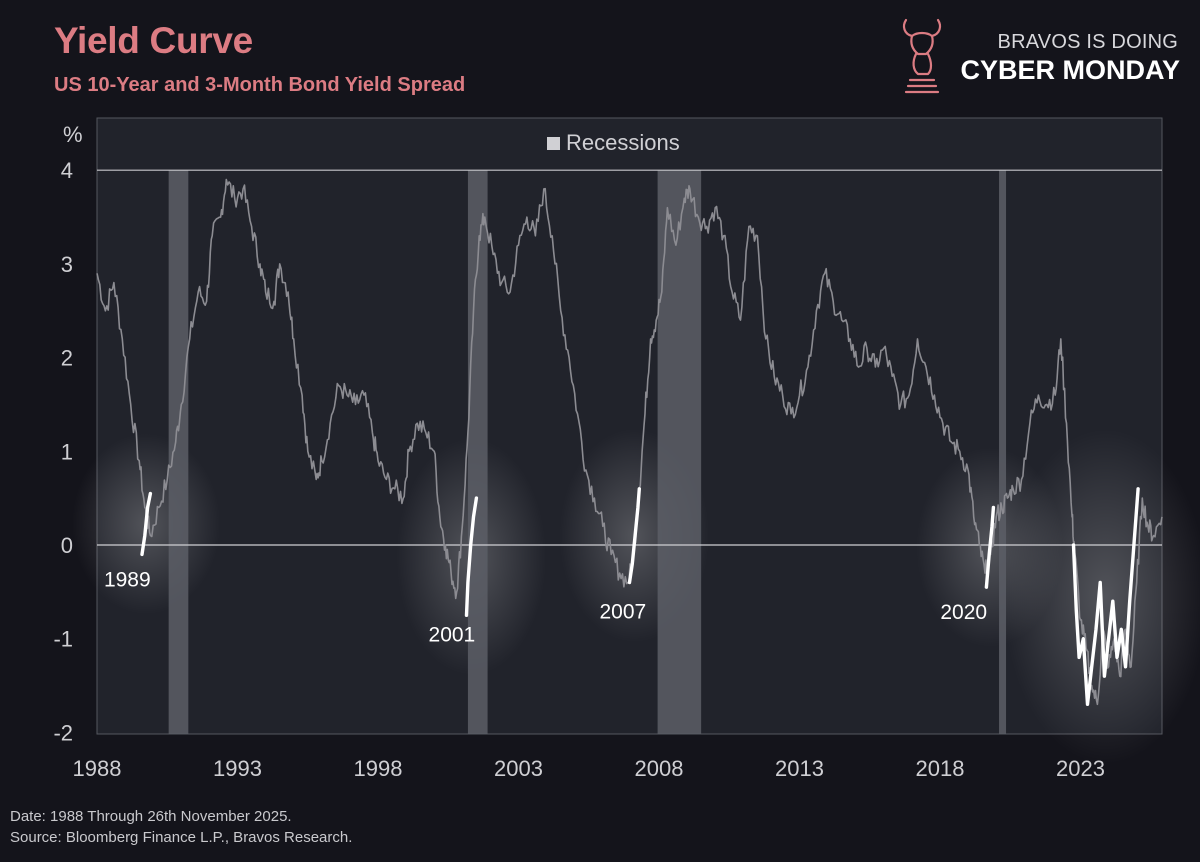 This screenshot has height=862, width=1200. Describe the element at coordinates (922, 56) in the screenshot. I see `bull-chess-knight-icon` at that location.